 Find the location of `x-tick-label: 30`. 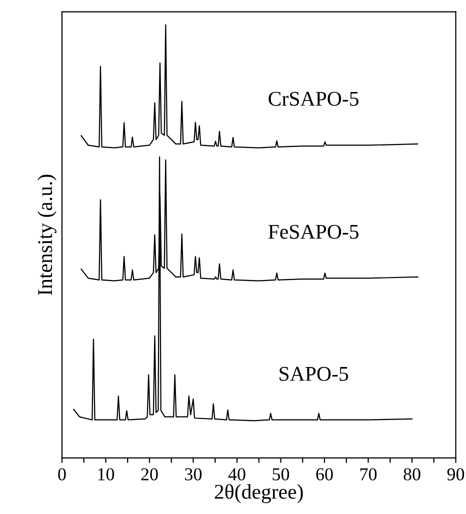

x-tick-label: 30 is located at coordinates (193, 474).